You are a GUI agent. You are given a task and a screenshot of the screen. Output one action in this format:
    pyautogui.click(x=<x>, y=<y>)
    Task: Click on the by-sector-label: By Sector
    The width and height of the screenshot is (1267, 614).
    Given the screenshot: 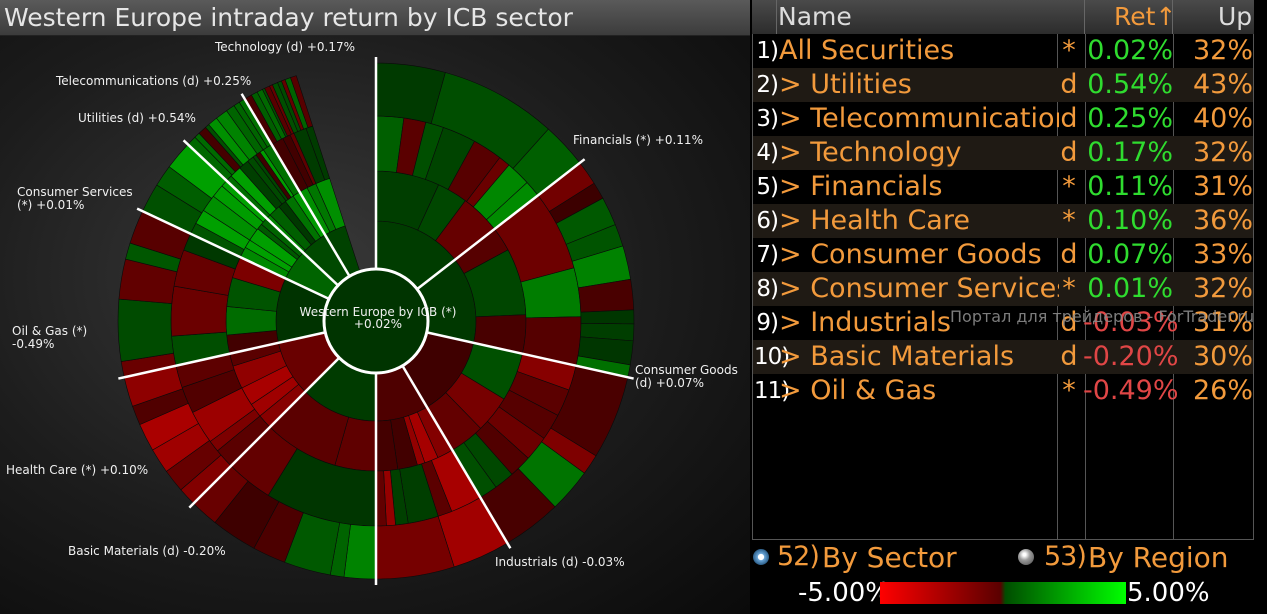 What is the action you would take?
    pyautogui.click(x=889, y=557)
    